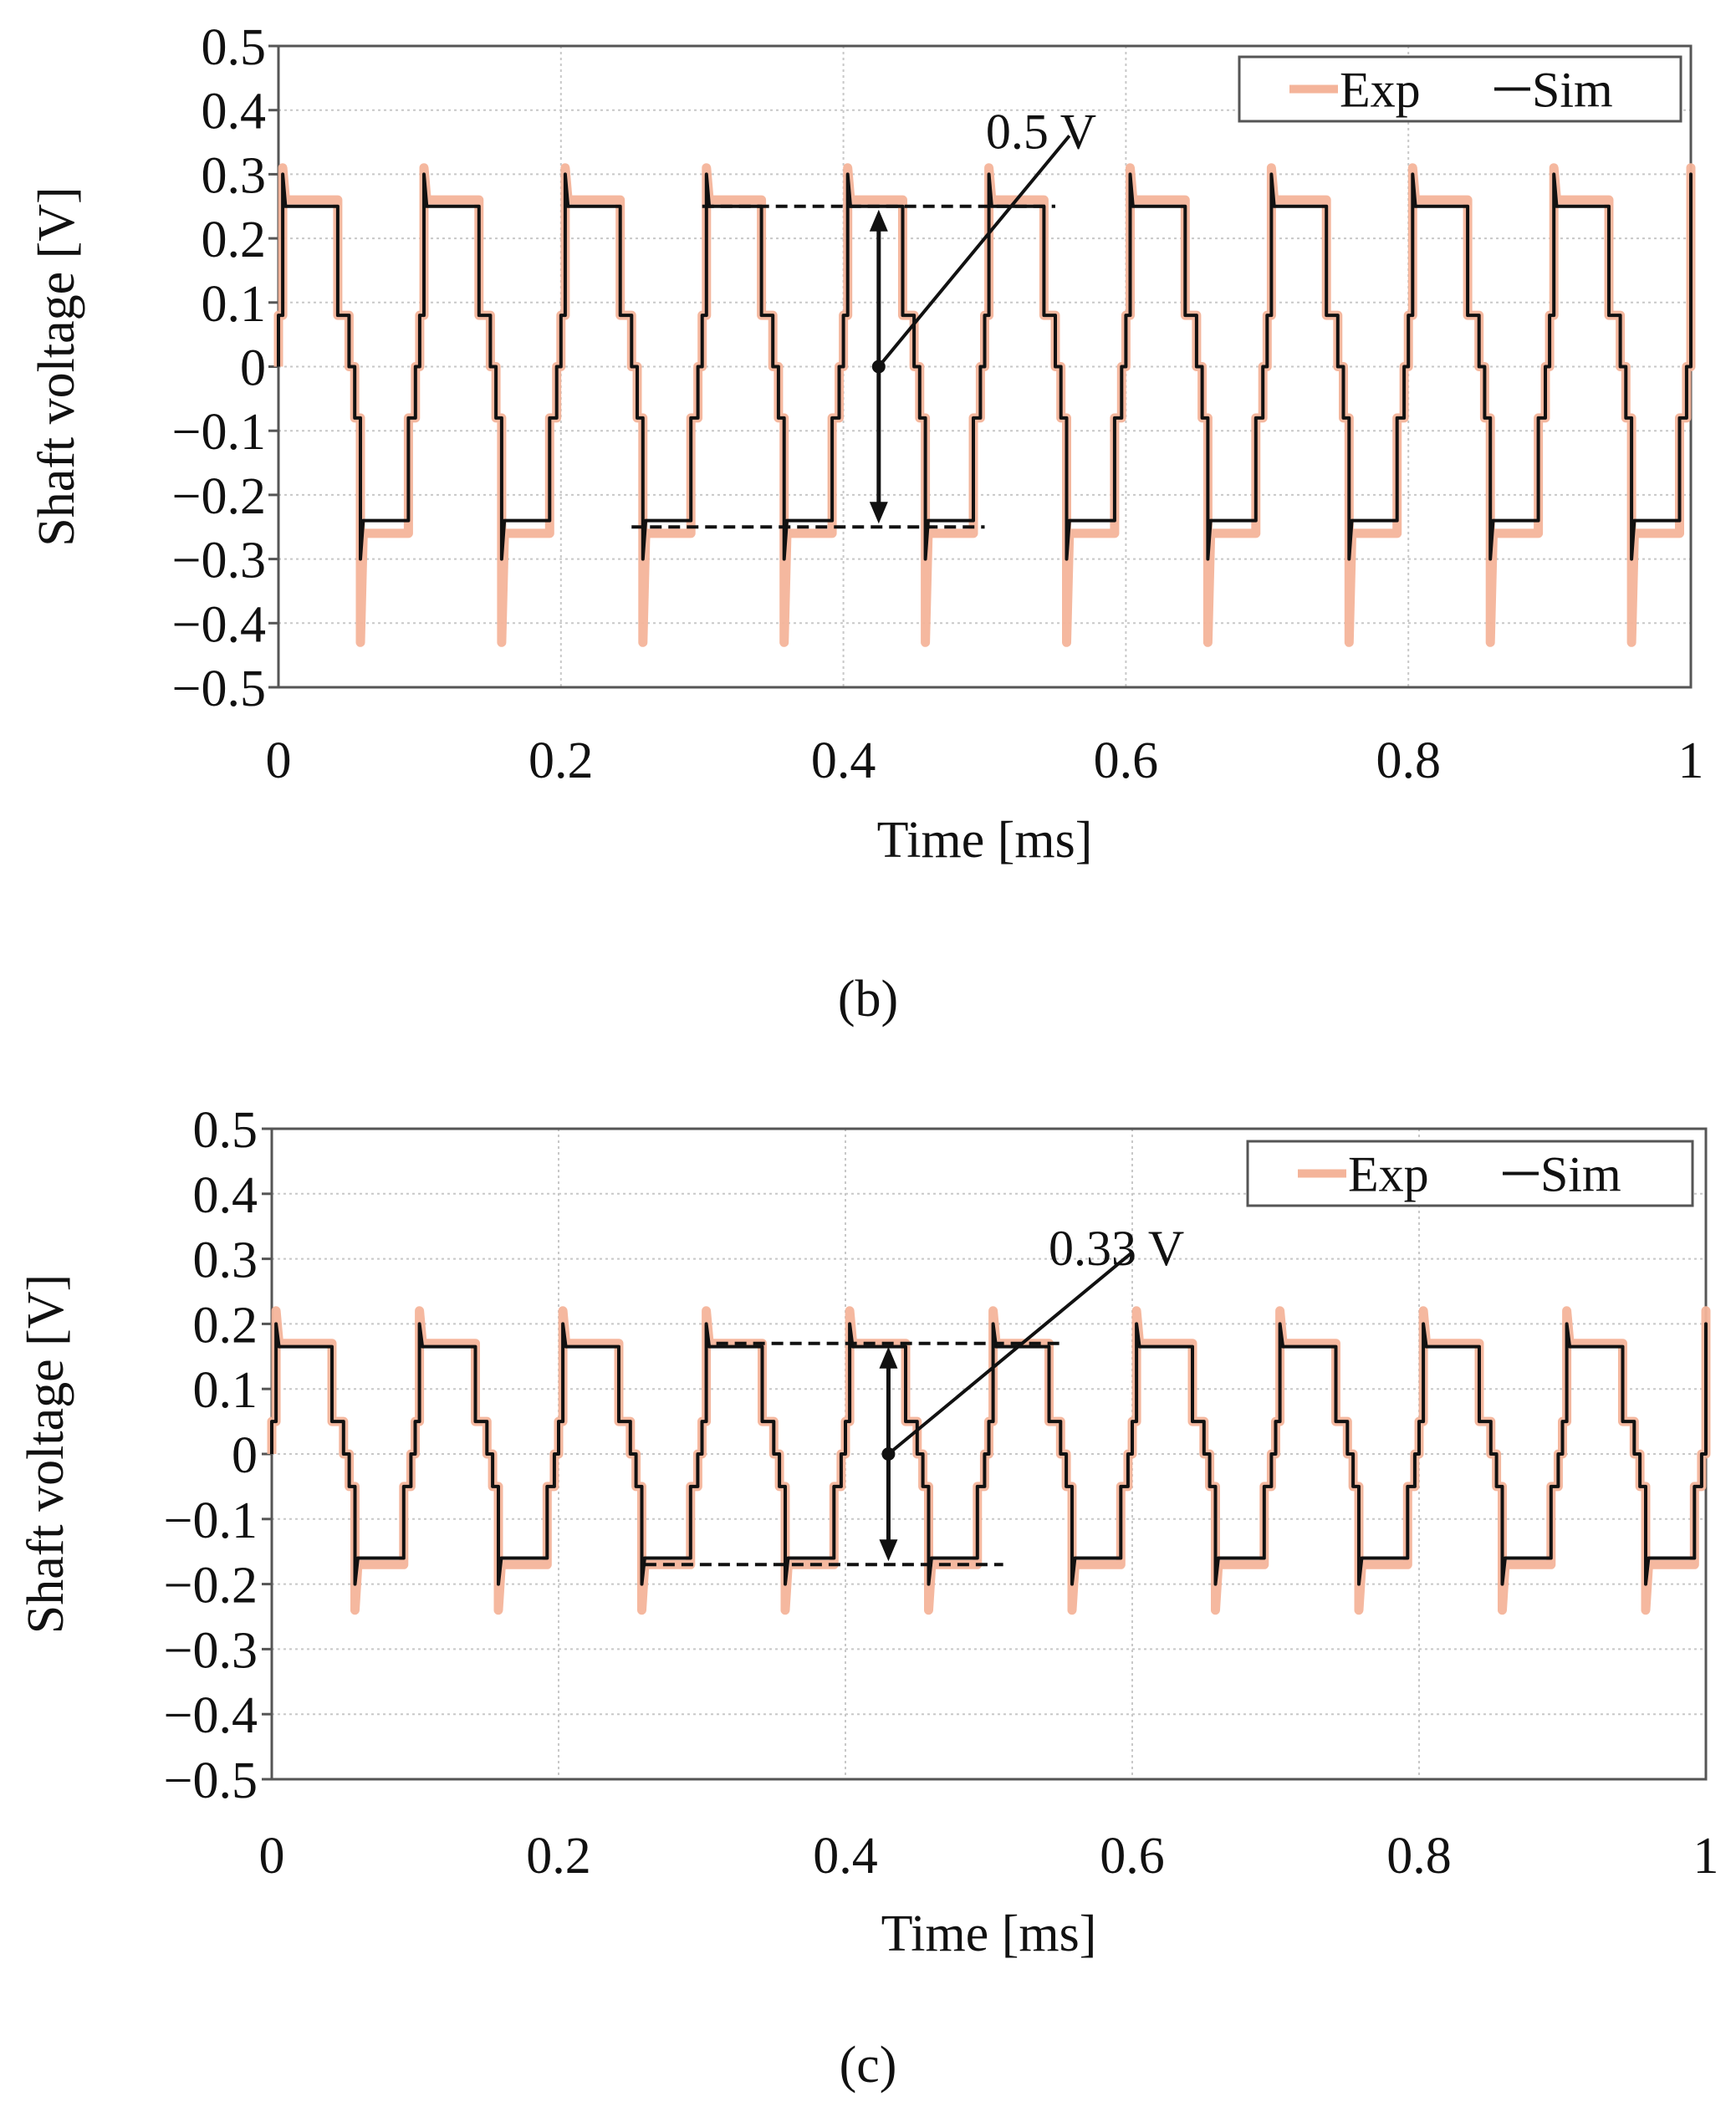 Image resolution: width=1736 pixels, height=2112 pixels. Describe the element at coordinates (1041, 131) in the screenshot. I see `annotation-label: 0.5 V` at that location.